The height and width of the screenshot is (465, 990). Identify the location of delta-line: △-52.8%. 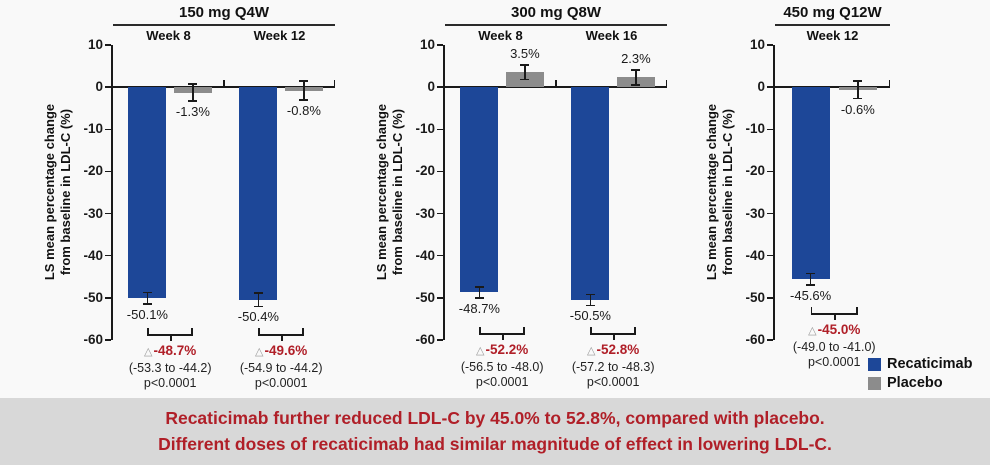
(613, 351).